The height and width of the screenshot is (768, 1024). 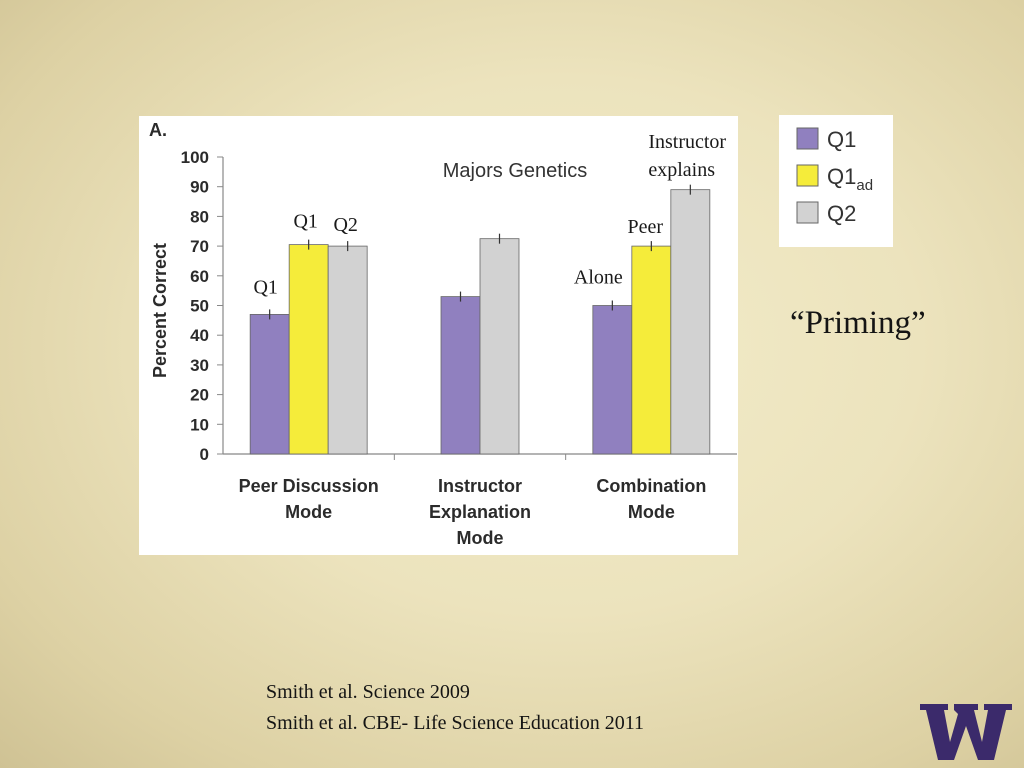 I want to click on legend-label-q1: Q1, so click(x=841, y=139).